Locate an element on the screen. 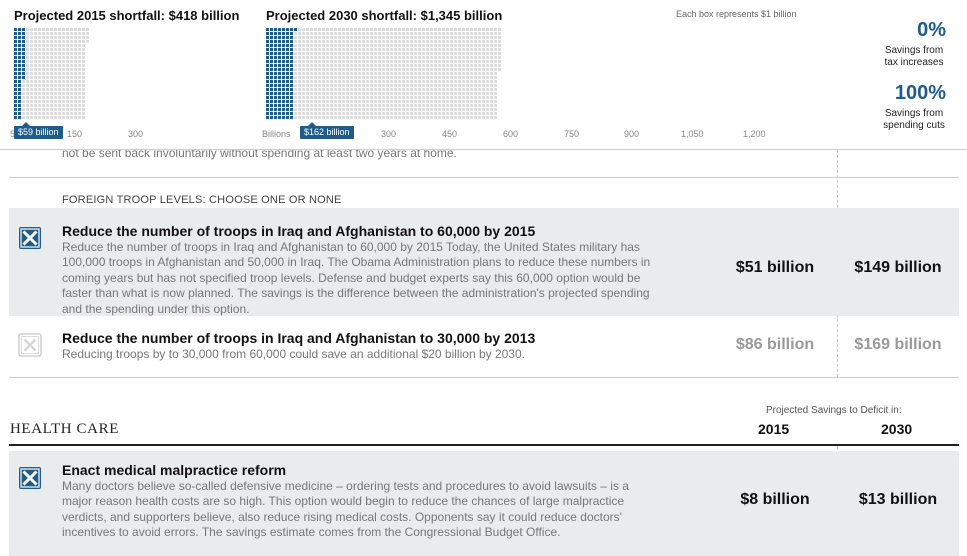  savings-2030: $13 billion is located at coordinates (898, 499).